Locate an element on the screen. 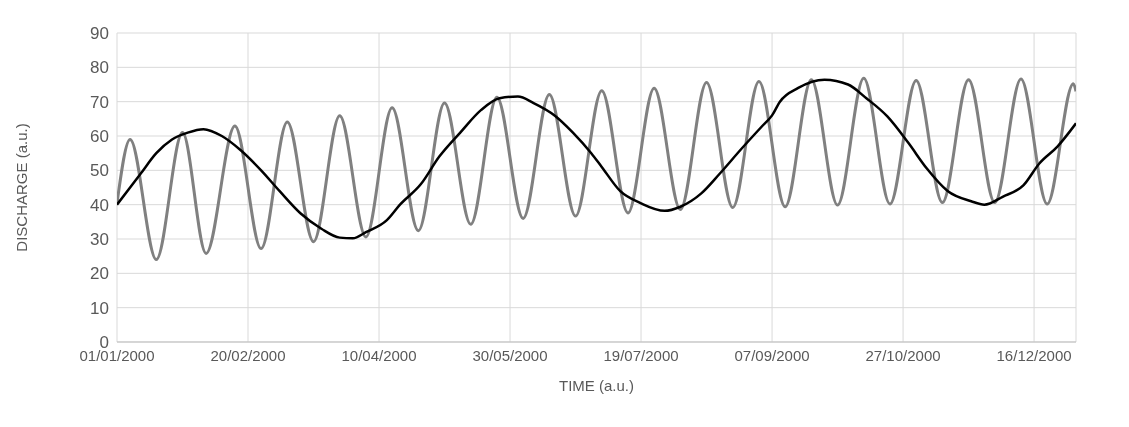 This screenshot has width=1129, height=427. y-tick-label: 50 is located at coordinates (99, 171).